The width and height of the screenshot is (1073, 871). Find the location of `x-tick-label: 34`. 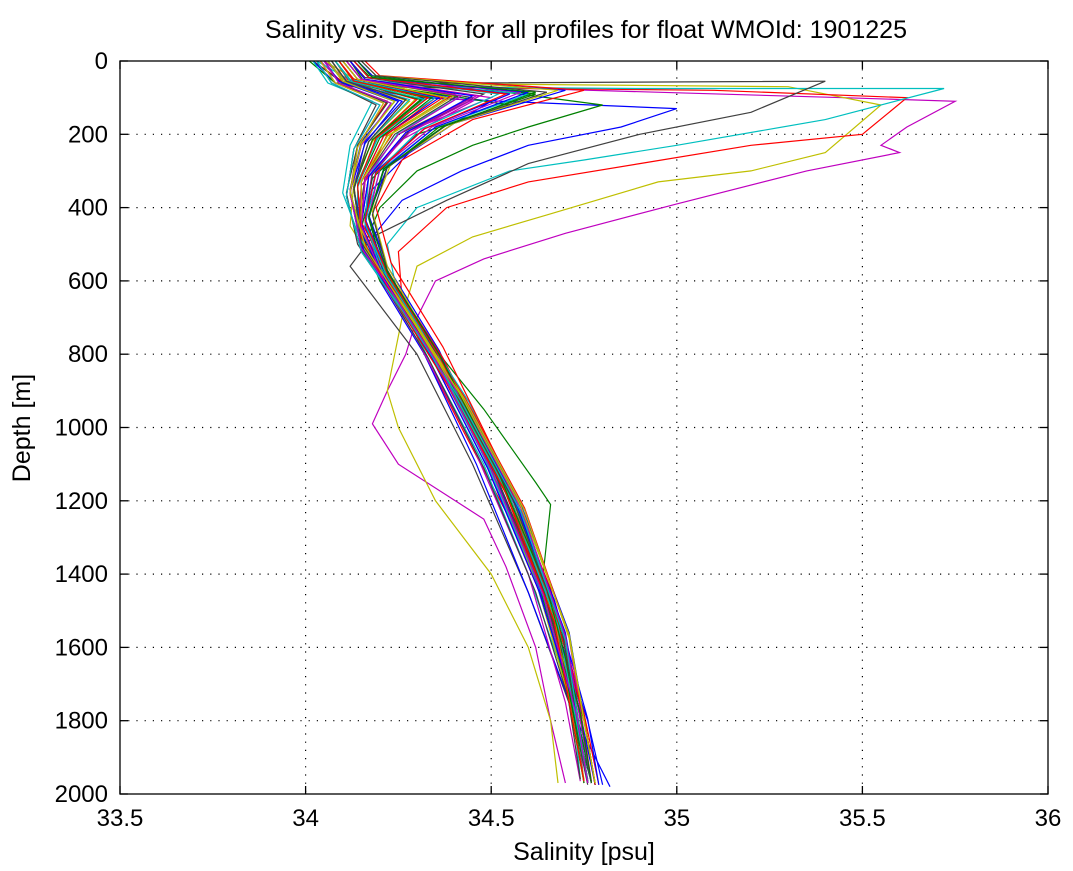

x-tick-label: 34 is located at coordinates (305, 818).